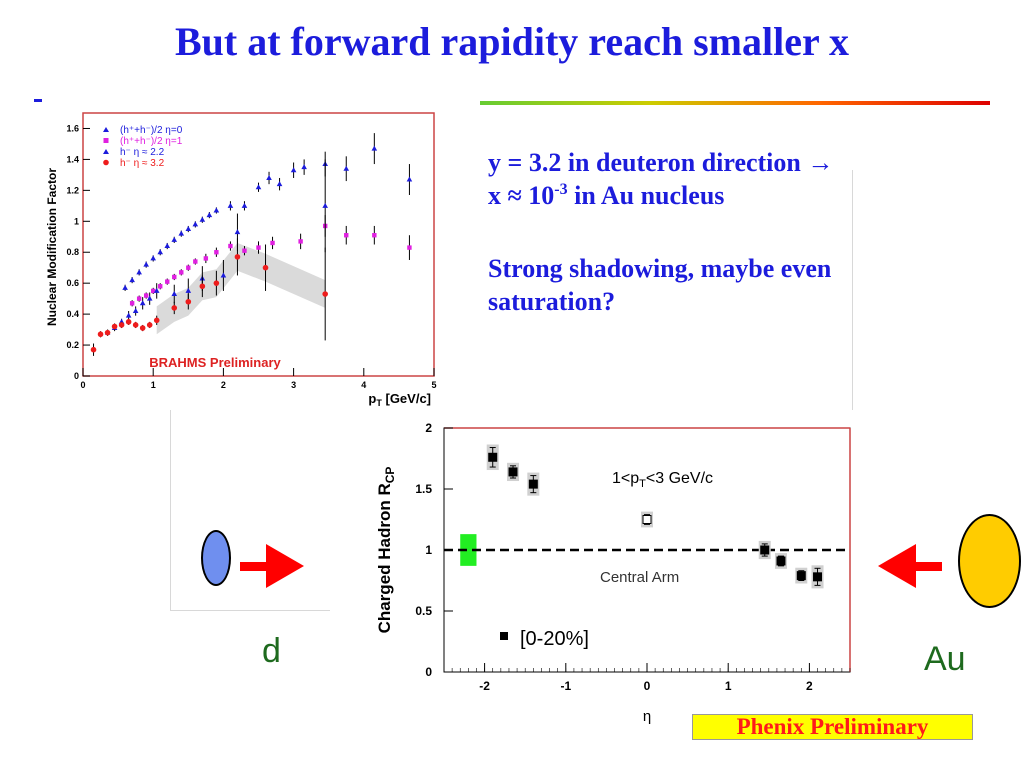  Describe the element at coordinates (142, 152) in the screenshot. I see `legend-entry: h⁻ η ≈ 2.2` at that location.